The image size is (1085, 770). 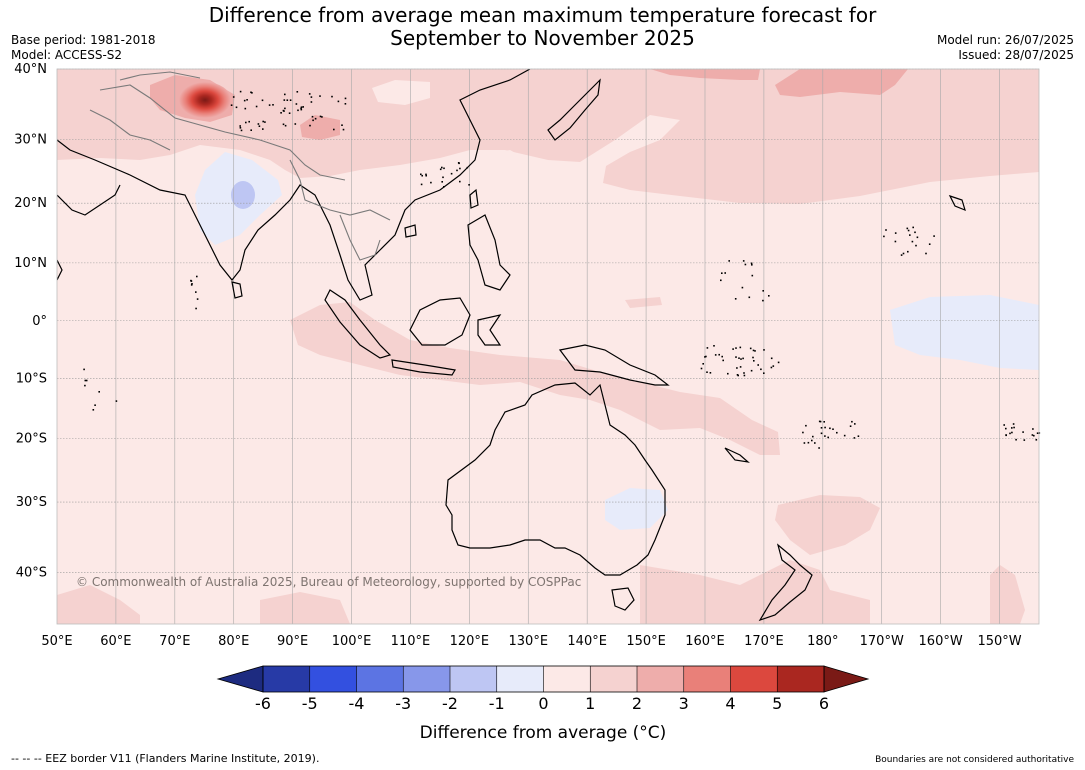 I want to click on longitude-label: 160°E, so click(x=705, y=641).